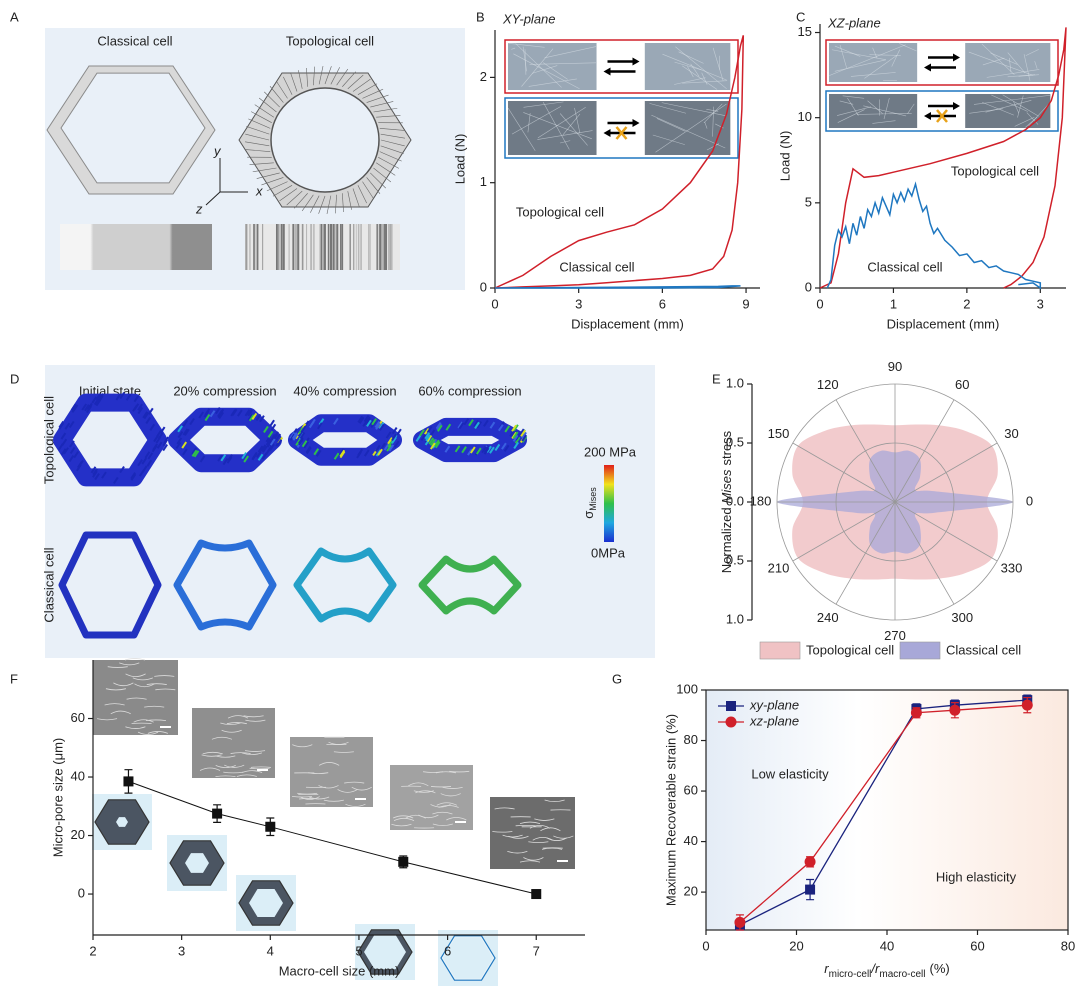 The width and height of the screenshot is (1080, 986). I want to click on deformed-topological-cell, so click(225, 440).